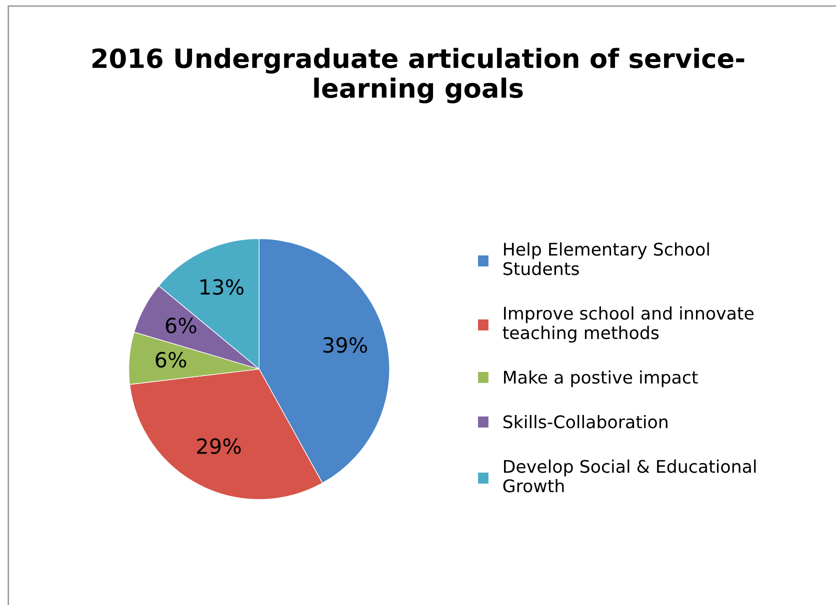  Describe the element at coordinates (345, 345) in the screenshot. I see `data-label: 39%` at that location.